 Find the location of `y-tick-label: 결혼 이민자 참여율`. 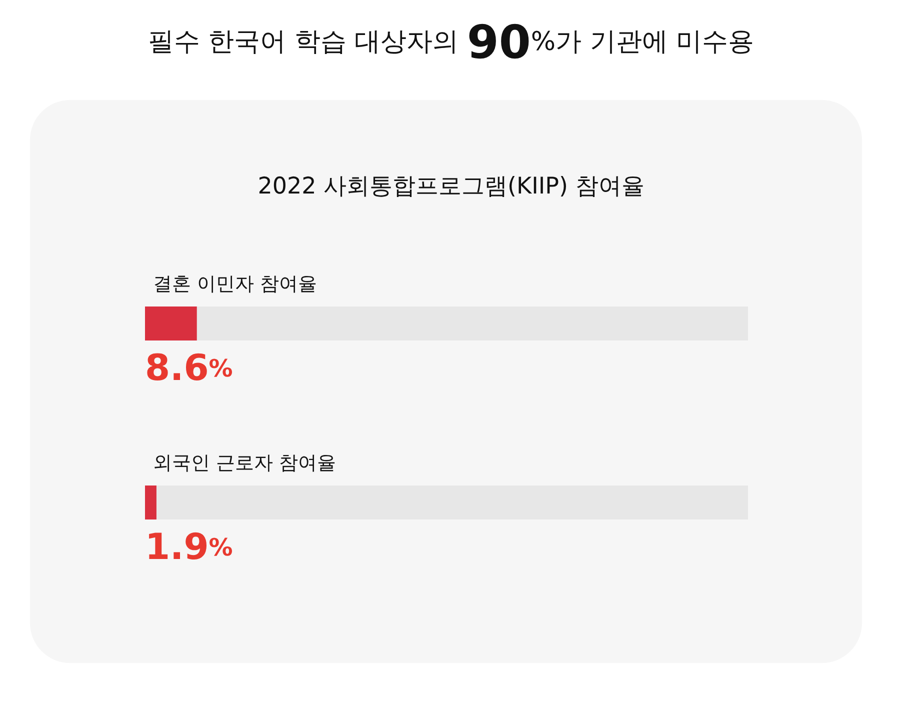

y-tick-label: 결혼 이민자 참여율 is located at coordinates (235, 284).